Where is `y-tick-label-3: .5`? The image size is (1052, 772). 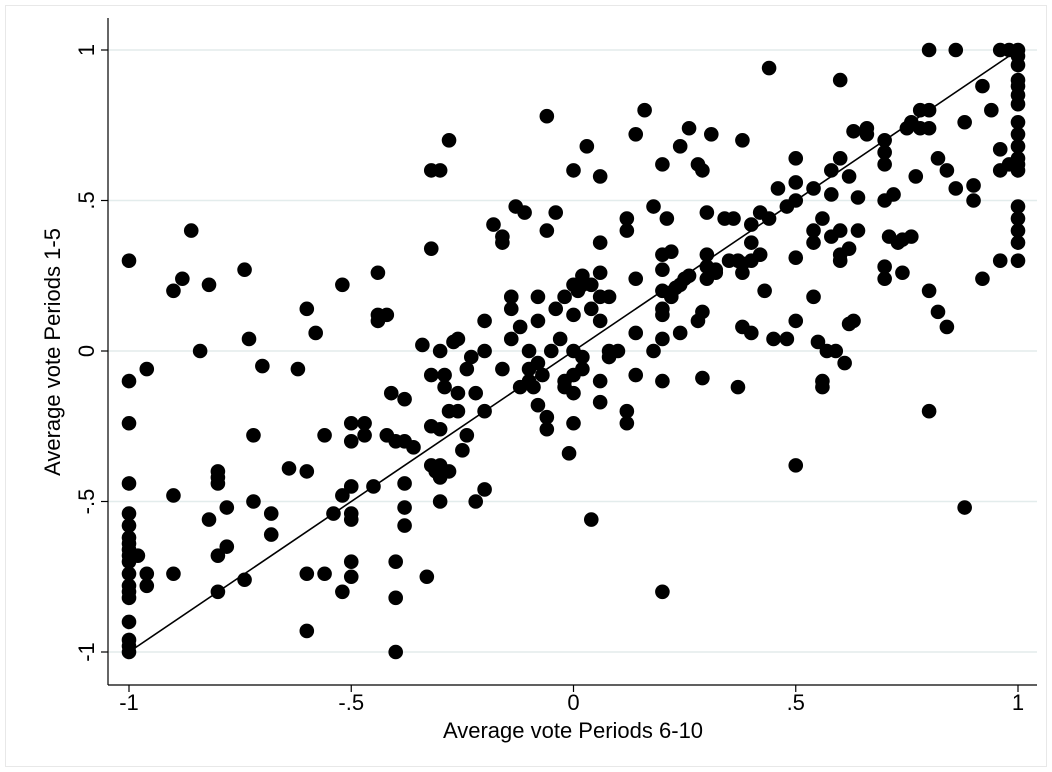 y-tick-label-3: .5 is located at coordinates (86, 200).